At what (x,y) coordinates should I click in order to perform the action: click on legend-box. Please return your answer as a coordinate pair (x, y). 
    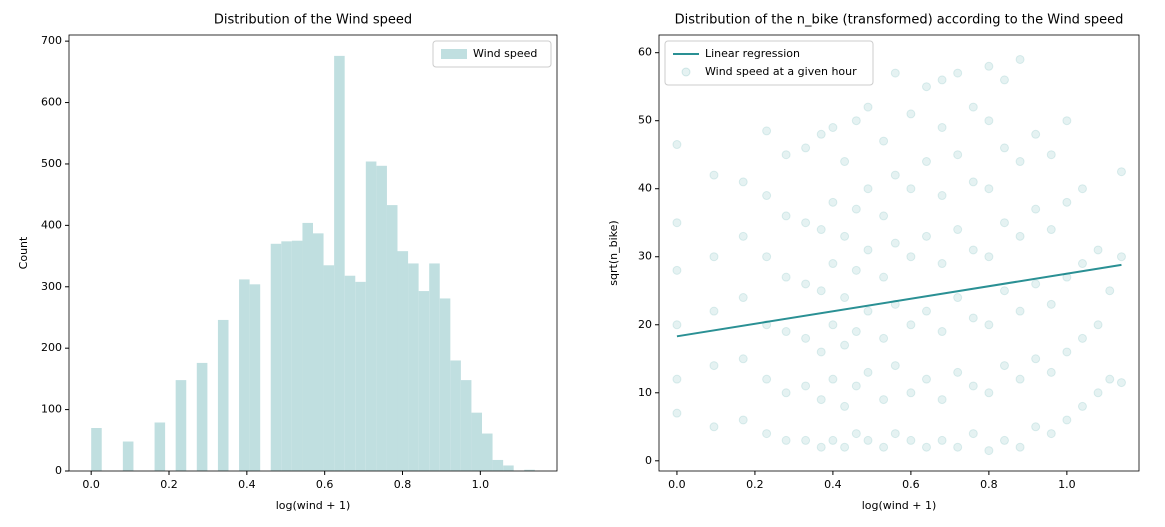
    Looking at the image, I should click on (769, 63).